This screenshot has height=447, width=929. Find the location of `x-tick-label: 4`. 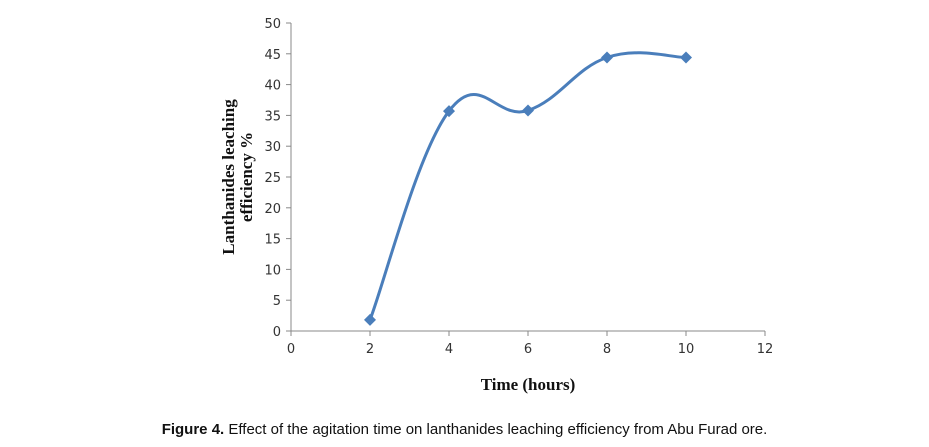

x-tick-label: 4 is located at coordinates (449, 349).